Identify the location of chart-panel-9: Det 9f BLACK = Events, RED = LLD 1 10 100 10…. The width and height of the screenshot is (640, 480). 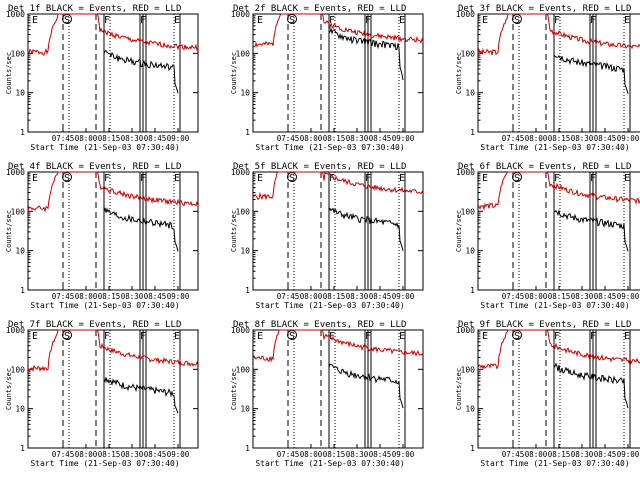
(547, 394).